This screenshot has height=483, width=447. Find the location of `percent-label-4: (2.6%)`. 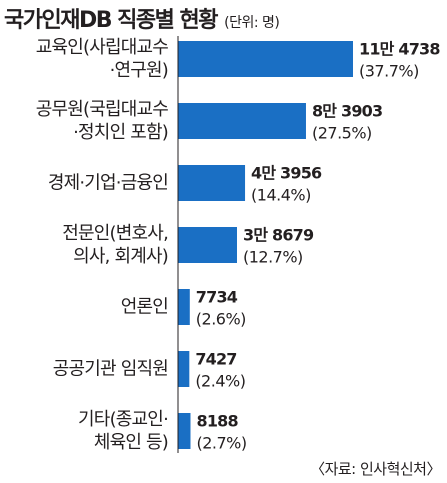

percent-label-4: (2.6%) is located at coordinates (221, 319).